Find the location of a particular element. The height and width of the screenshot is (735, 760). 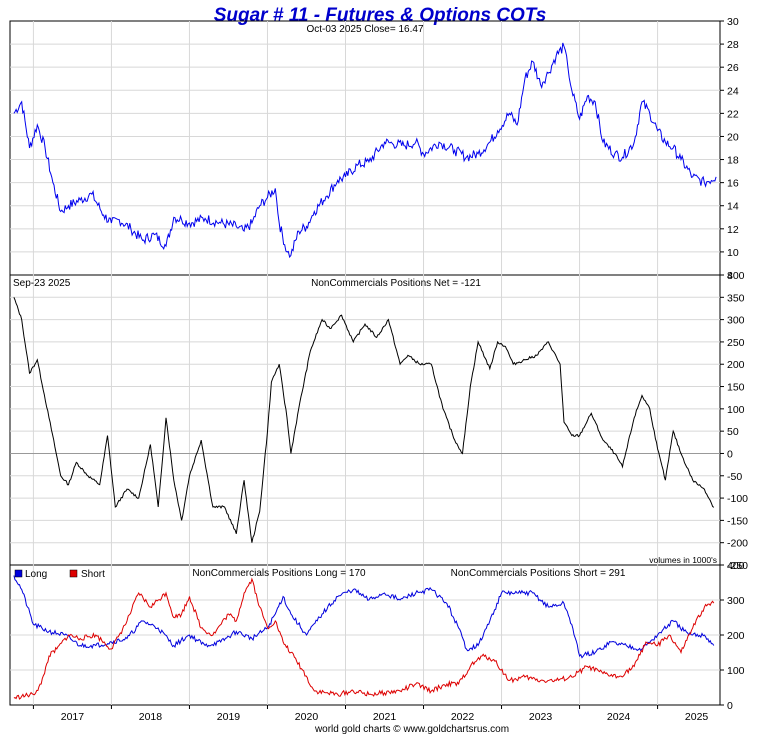

long-positions-label: NonCommercials Positions Long = 170 is located at coordinates (279, 573).